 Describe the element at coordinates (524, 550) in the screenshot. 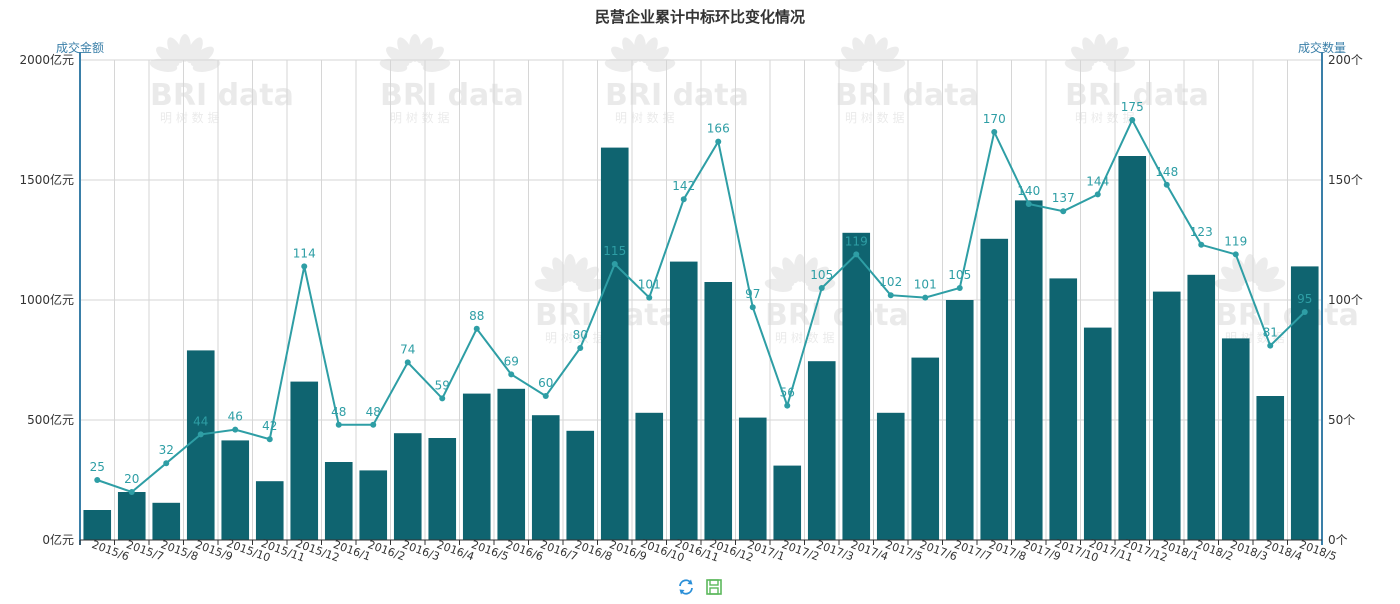

I see `x-axis-tick-label: 2016/6` at that location.